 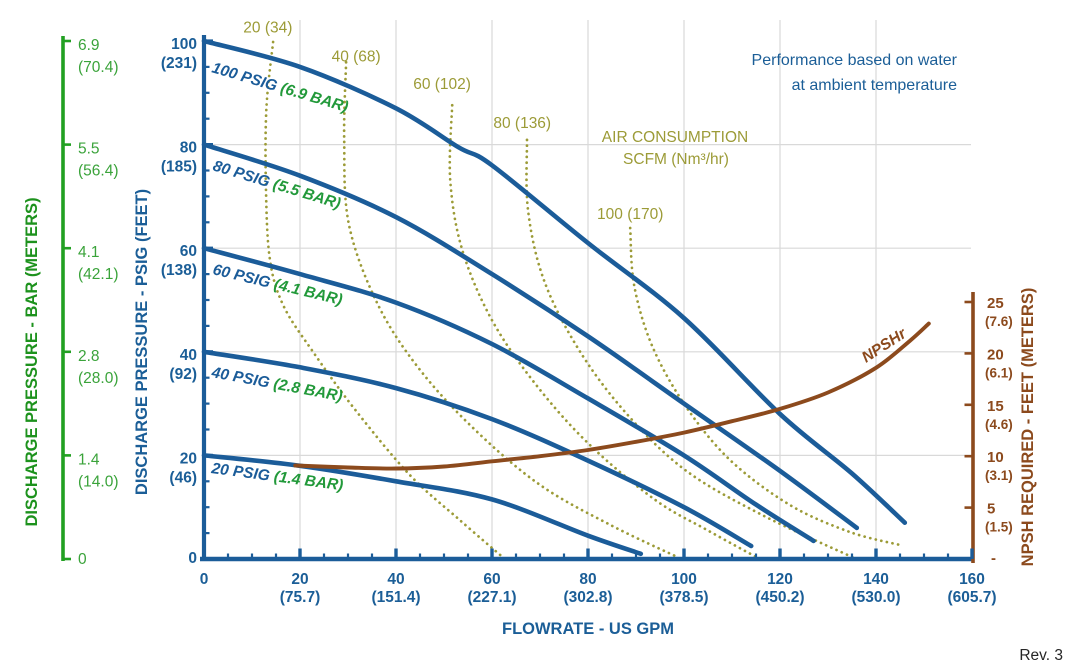 What do you see at coordinates (422, 505) in the screenshot?
I see `performance-curve-20-psig` at bounding box center [422, 505].